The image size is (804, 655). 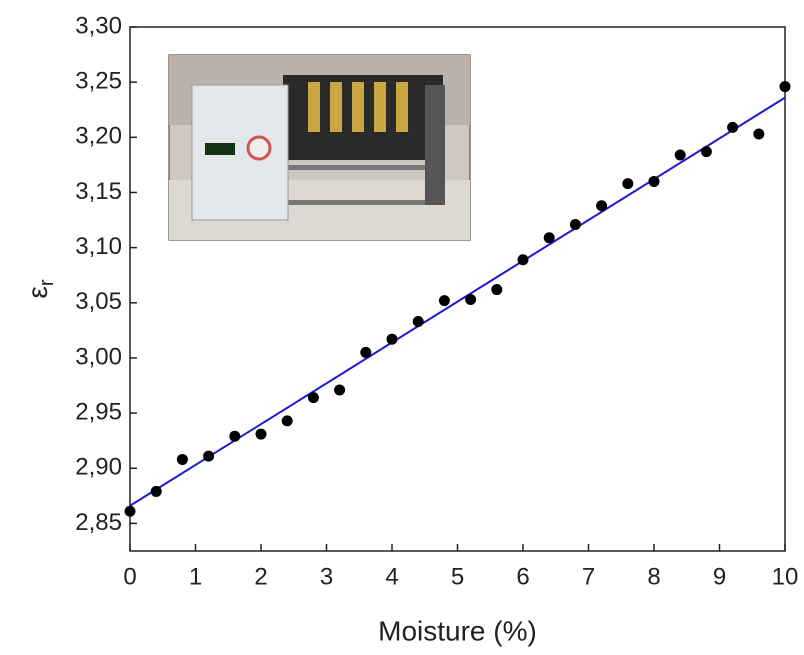 I want to click on y-axis-subscript: r, so click(x=47, y=282).